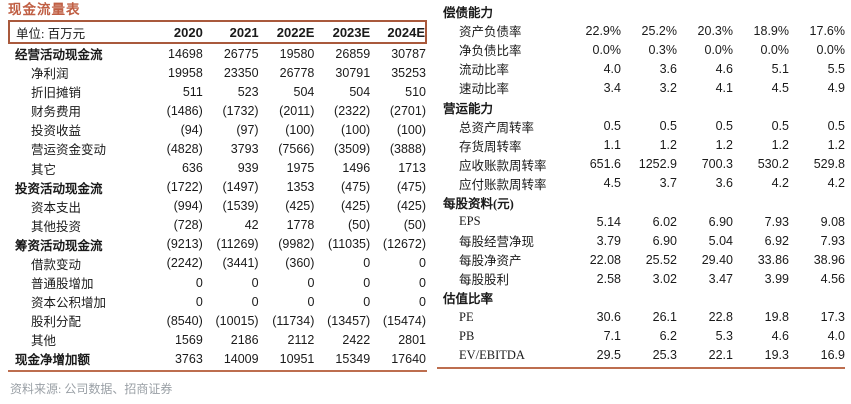 The width and height of the screenshot is (851, 404). What do you see at coordinates (664, 317) in the screenshot?
I see `cell-value: 26.1` at bounding box center [664, 317].